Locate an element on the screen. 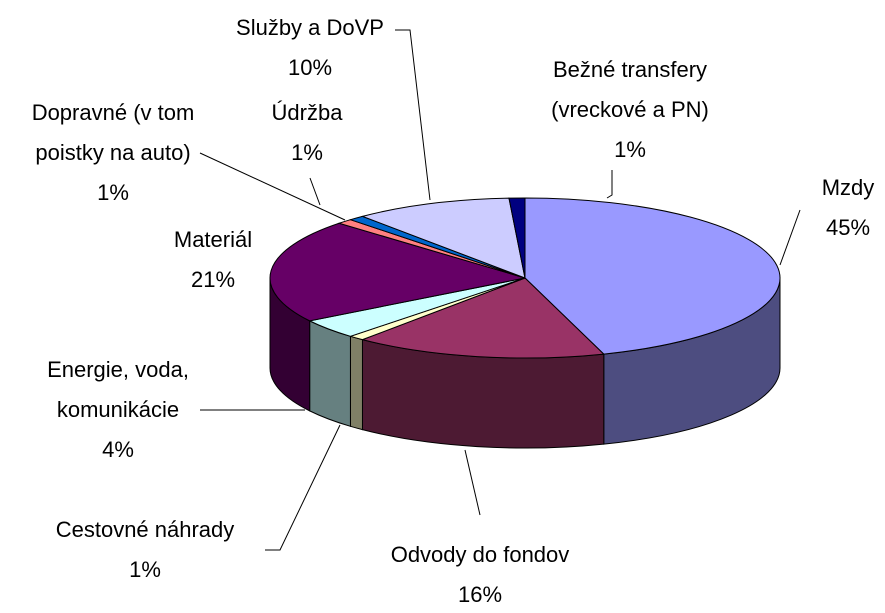 This screenshot has width=885, height=613. slice-percent: 4% is located at coordinates (118, 449).